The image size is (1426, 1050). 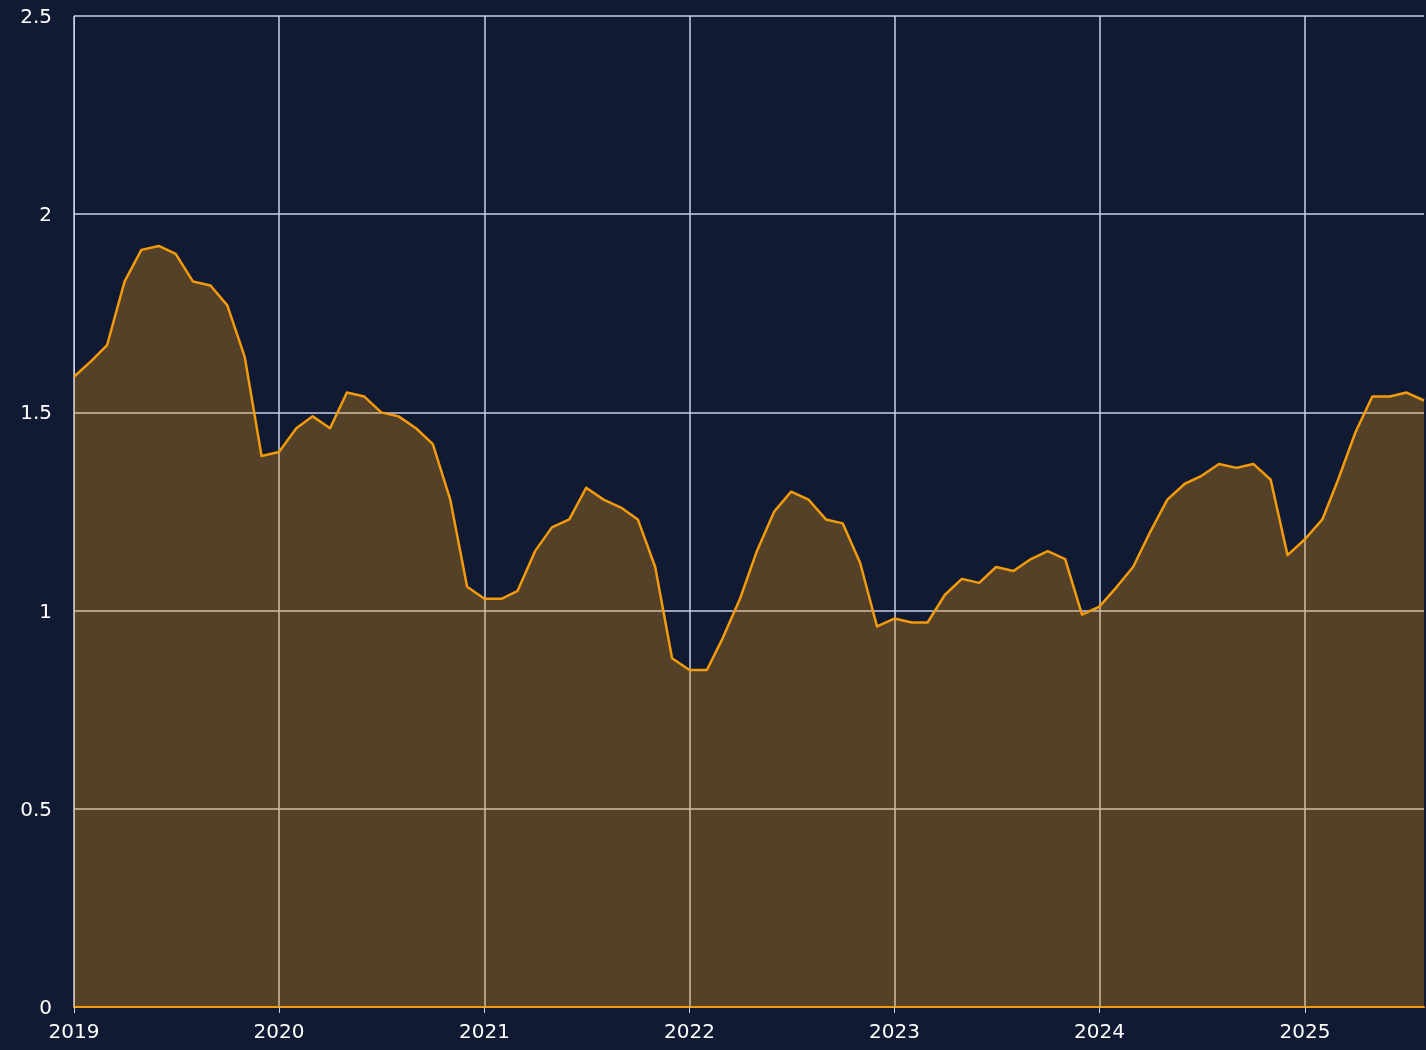 I want to click on x-tick-label: 2022, so click(x=689, y=1031).